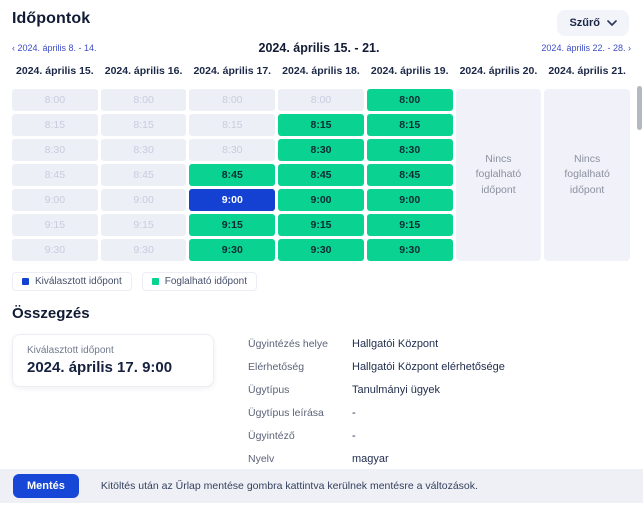 The height and width of the screenshot is (505, 643). I want to click on field-label: Nyelv, so click(261, 459).